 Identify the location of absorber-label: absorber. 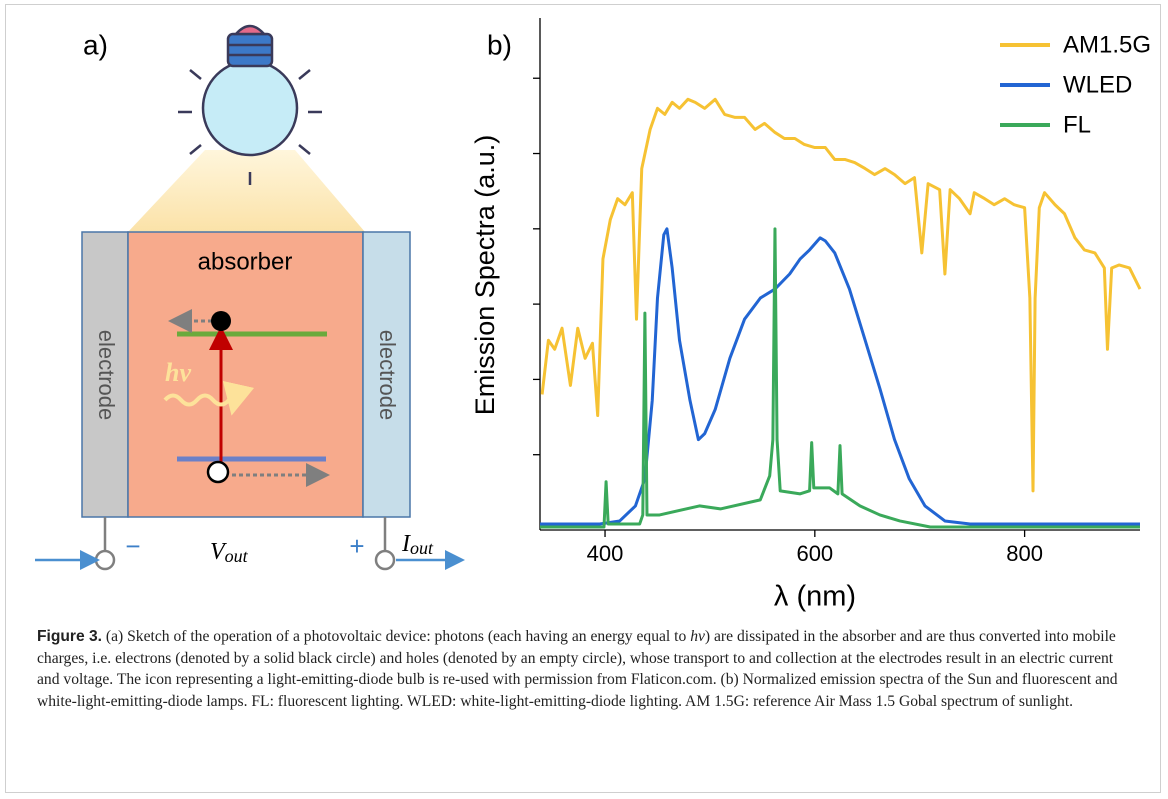
(245, 261).